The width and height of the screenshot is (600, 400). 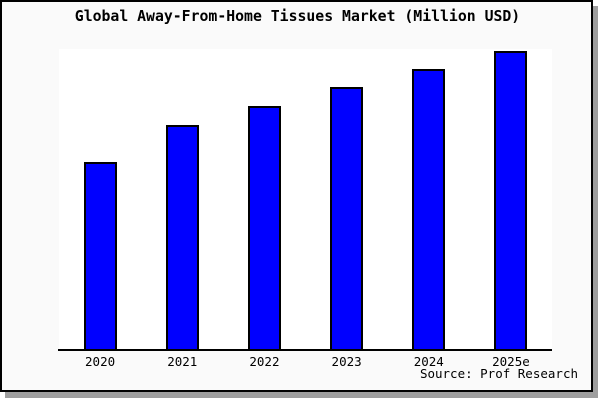 I want to click on source-label: Source: Prof Research, so click(x=498, y=373).